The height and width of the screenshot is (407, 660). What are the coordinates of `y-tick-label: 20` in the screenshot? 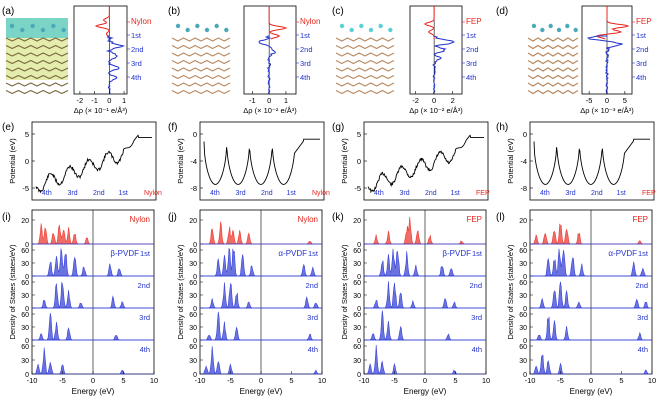 It's located at (193, 221).